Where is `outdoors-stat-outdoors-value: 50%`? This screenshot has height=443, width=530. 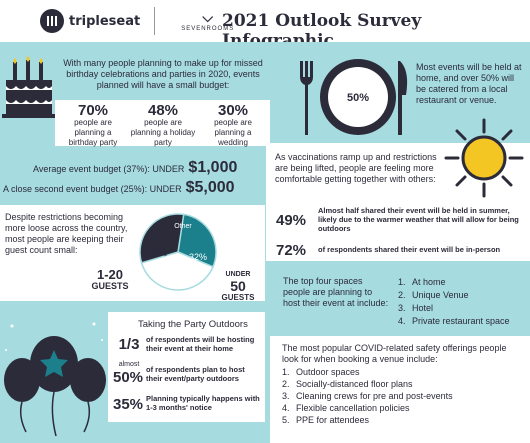
outdoors-stat-outdoors-value: 50% is located at coordinates (128, 377).